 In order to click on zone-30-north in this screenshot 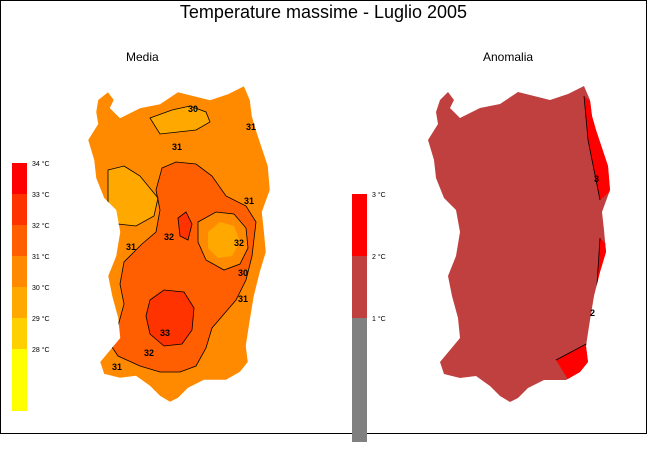, I will do `click(180, 120)`.